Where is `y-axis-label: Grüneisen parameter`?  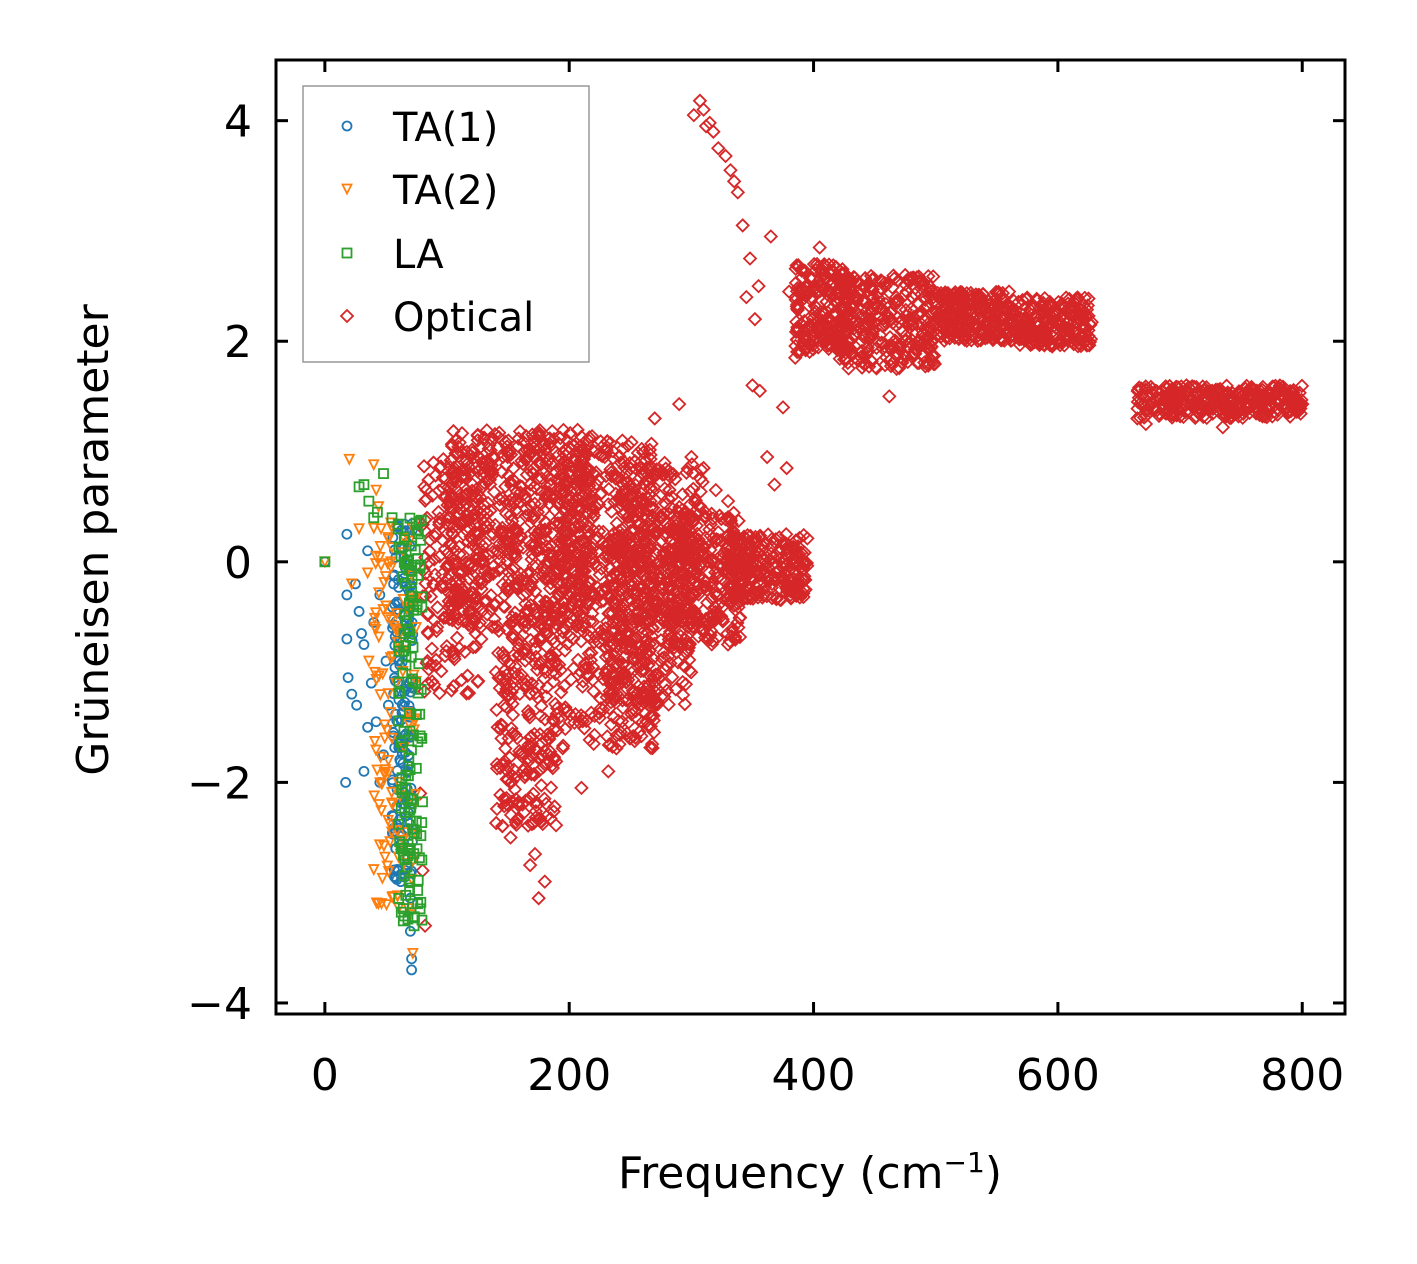
y-axis-label: Grüneisen parameter is located at coordinates (93, 539).